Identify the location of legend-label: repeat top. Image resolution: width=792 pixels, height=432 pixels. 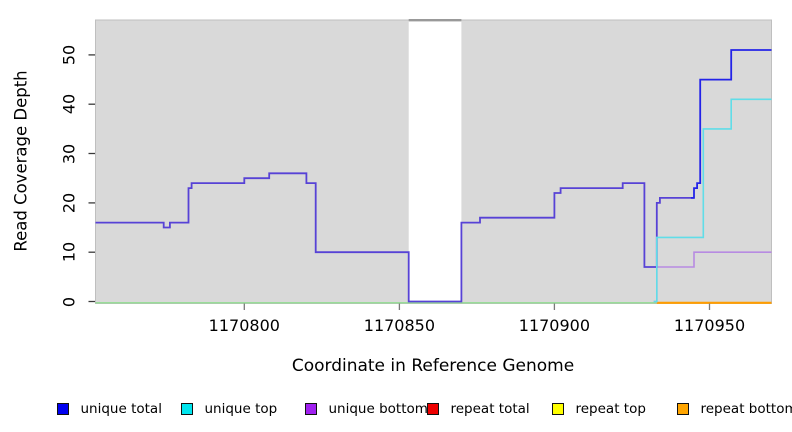
(610, 409).